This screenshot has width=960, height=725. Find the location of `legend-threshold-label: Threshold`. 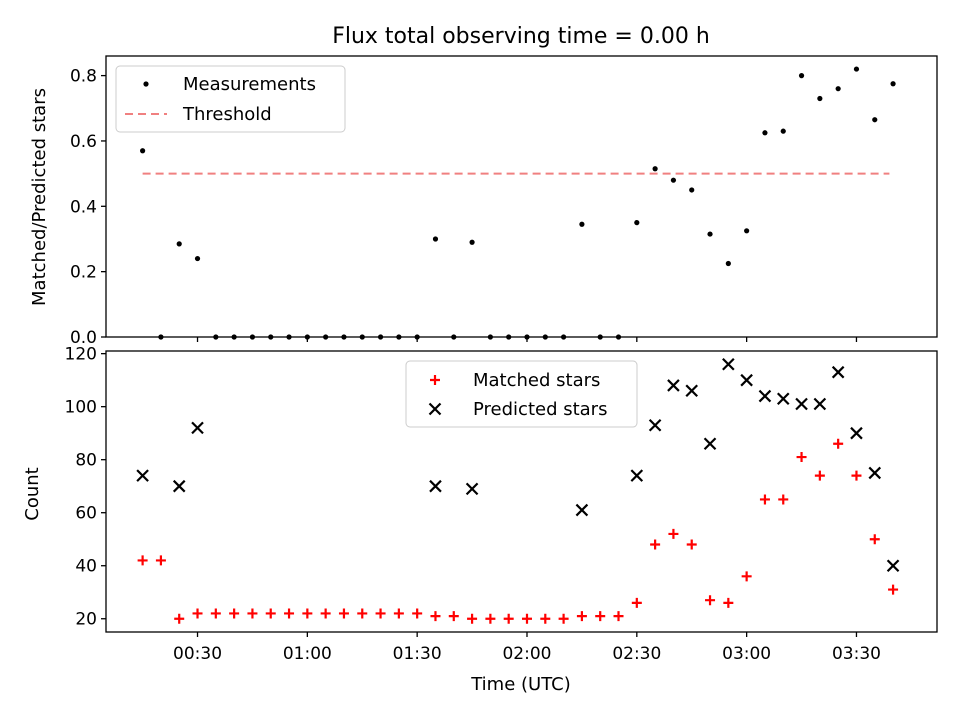

legend-threshold-label: Threshold is located at coordinates (227, 114).